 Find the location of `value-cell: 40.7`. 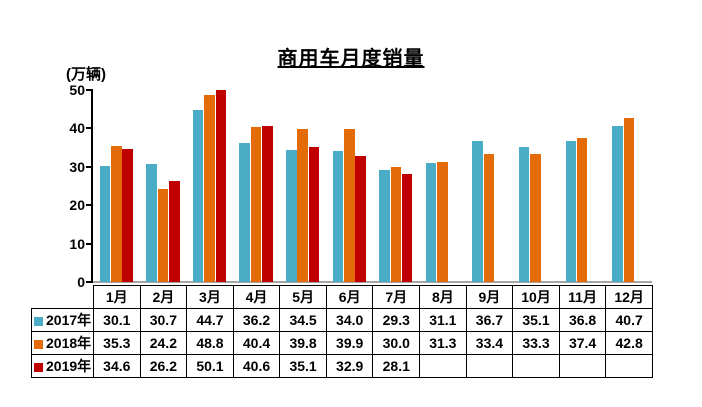

value-cell: 40.7 is located at coordinates (629, 320).